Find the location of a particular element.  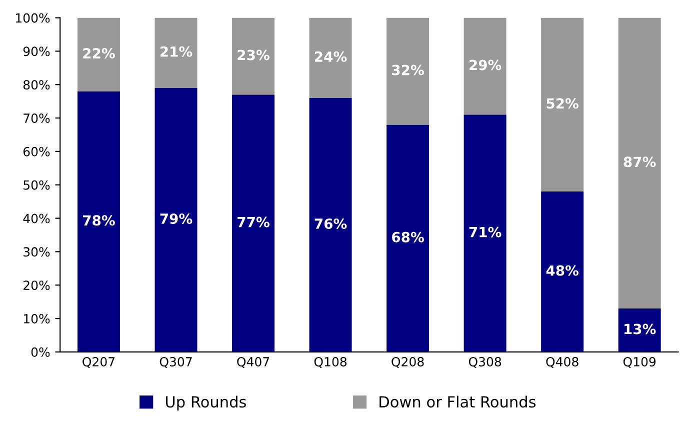

y-tick-label: 80% is located at coordinates (36, 85).